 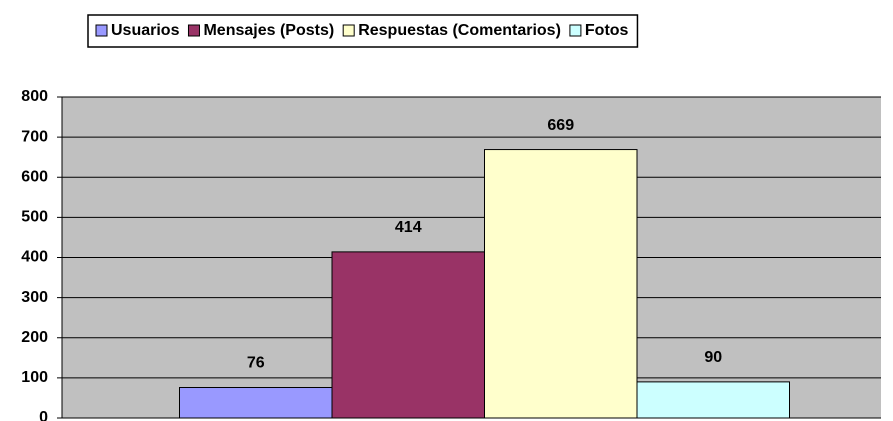 What do you see at coordinates (408, 227) in the screenshot?
I see `data-label: 414` at bounding box center [408, 227].